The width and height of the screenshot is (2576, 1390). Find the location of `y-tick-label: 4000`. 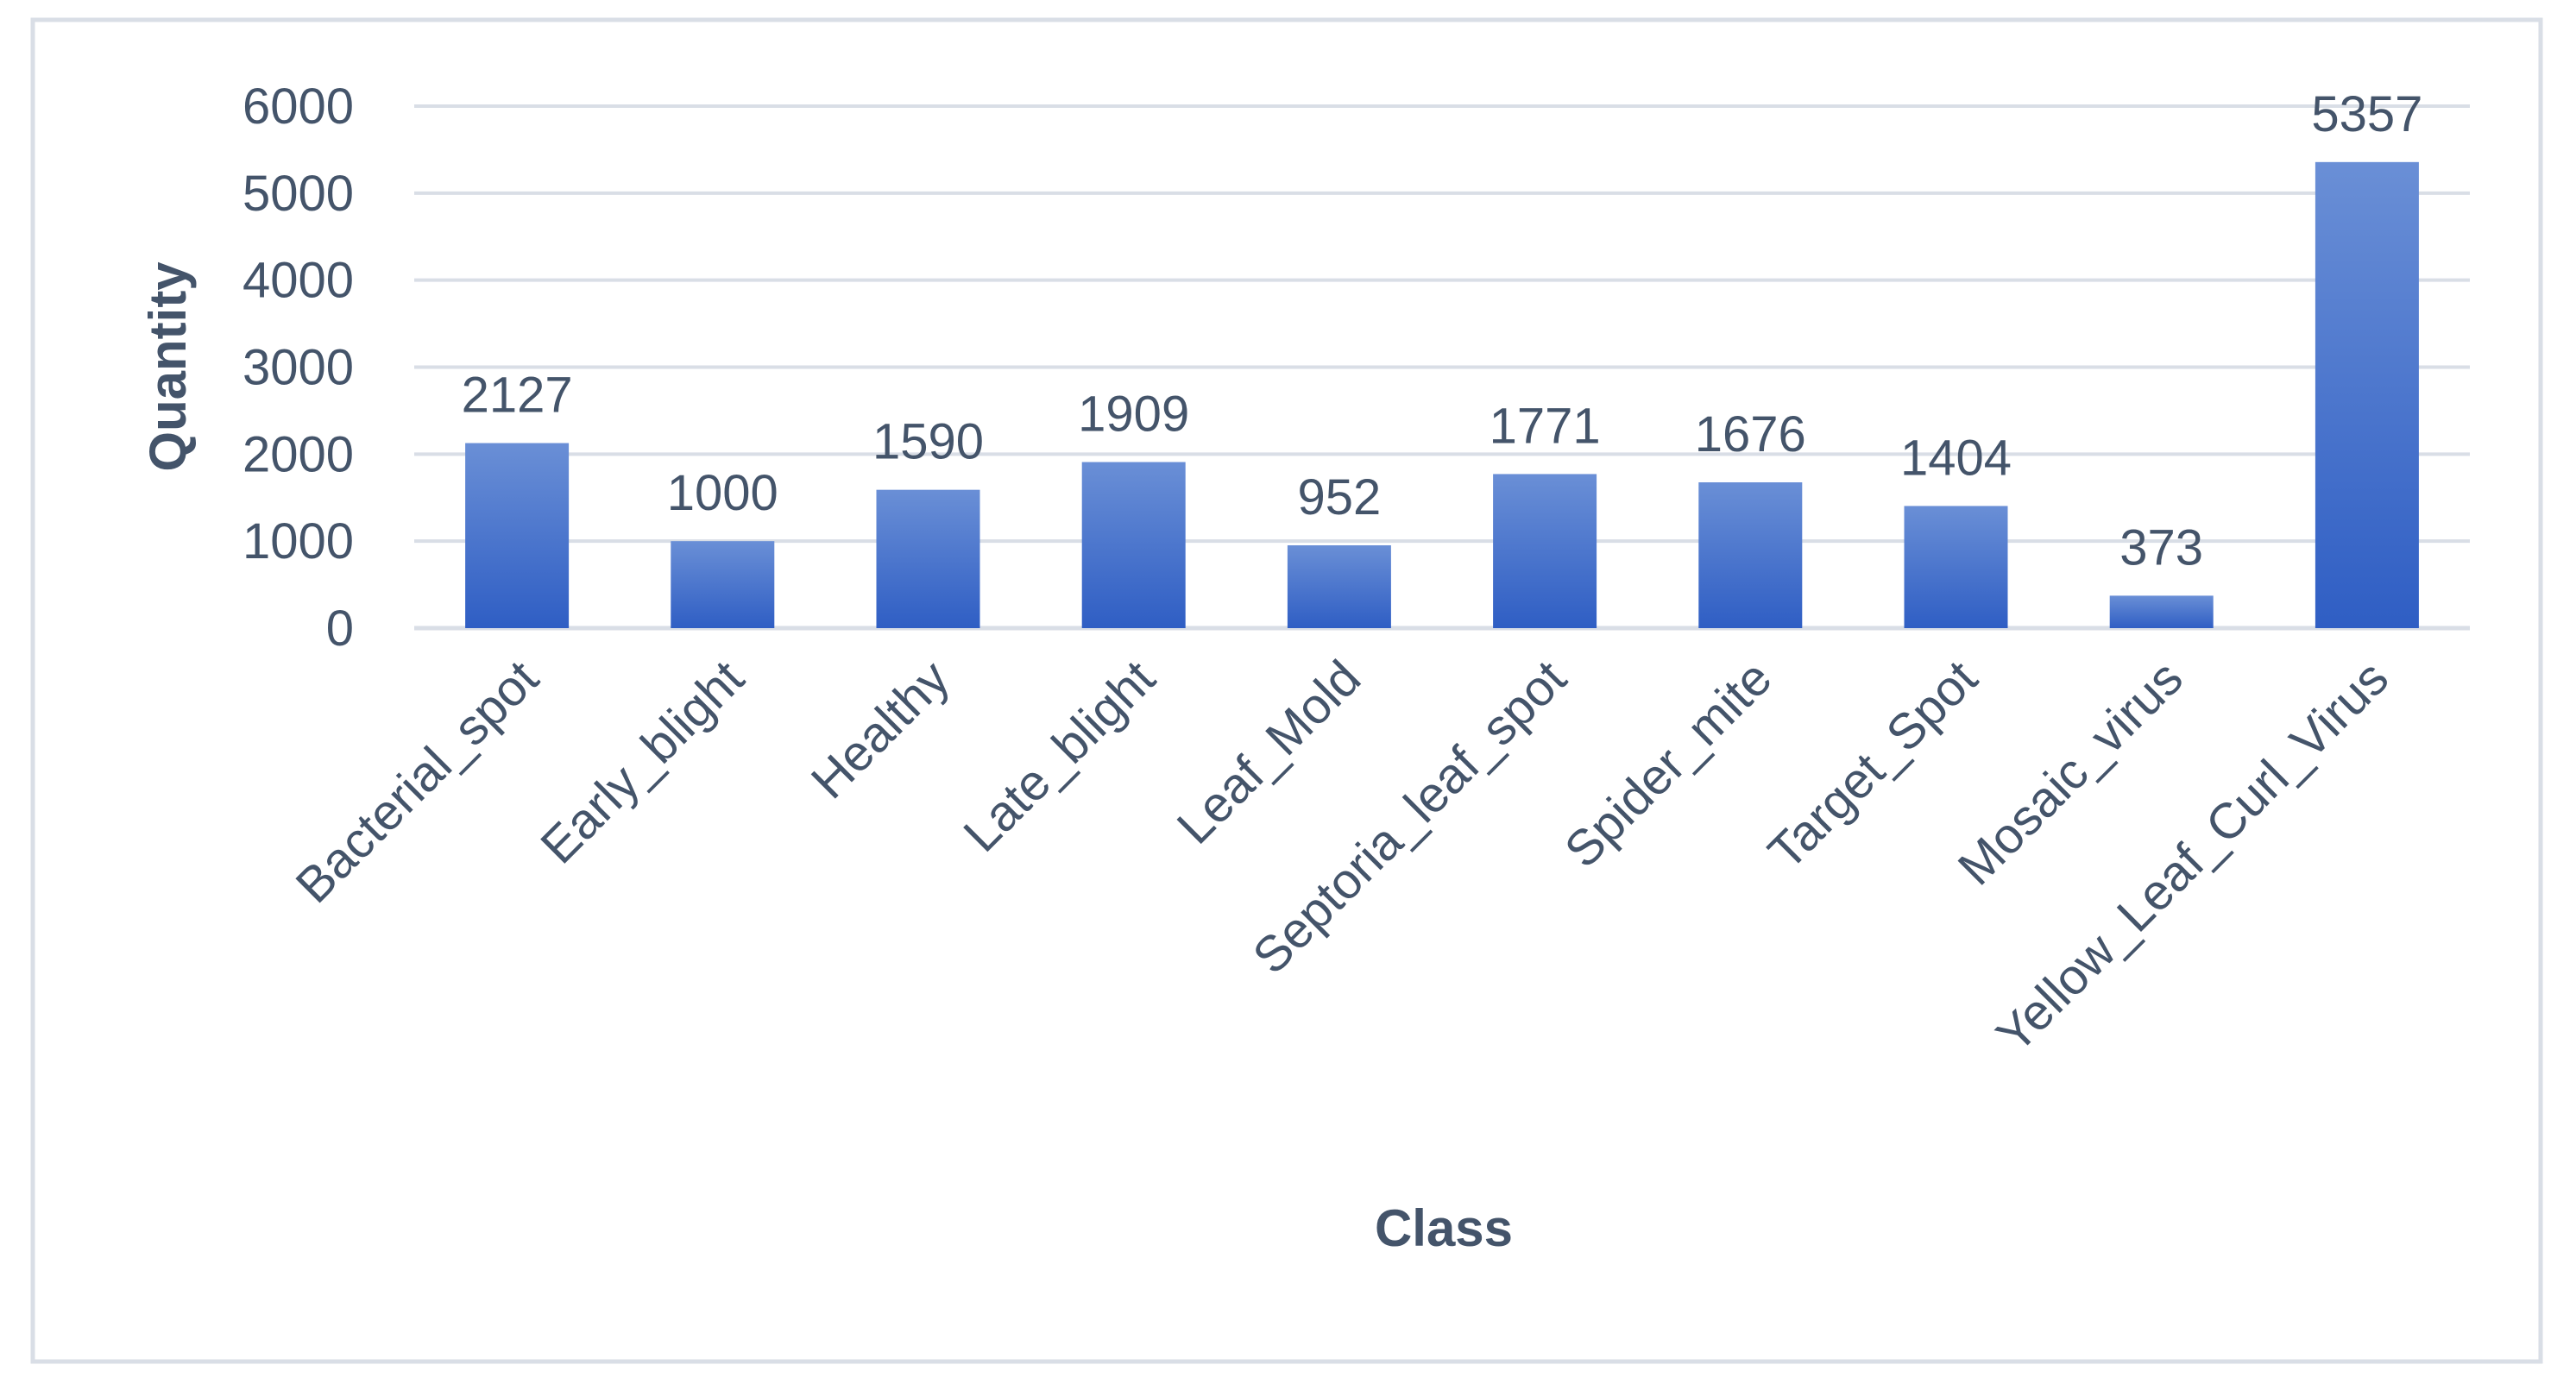

y-tick-label: 4000 is located at coordinates (298, 281).